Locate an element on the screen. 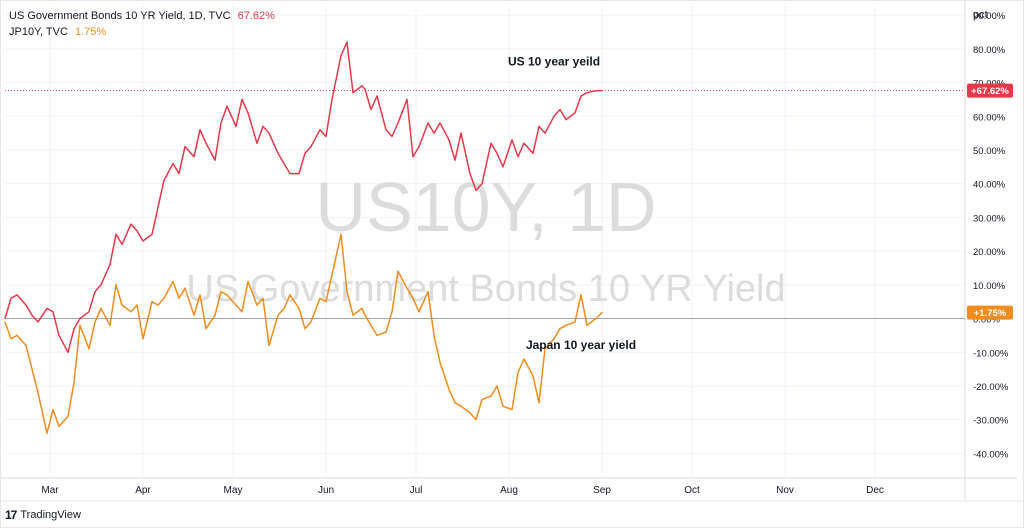 The height and width of the screenshot is (529, 1024). y-tick-label: -30.00% is located at coordinates (991, 421).